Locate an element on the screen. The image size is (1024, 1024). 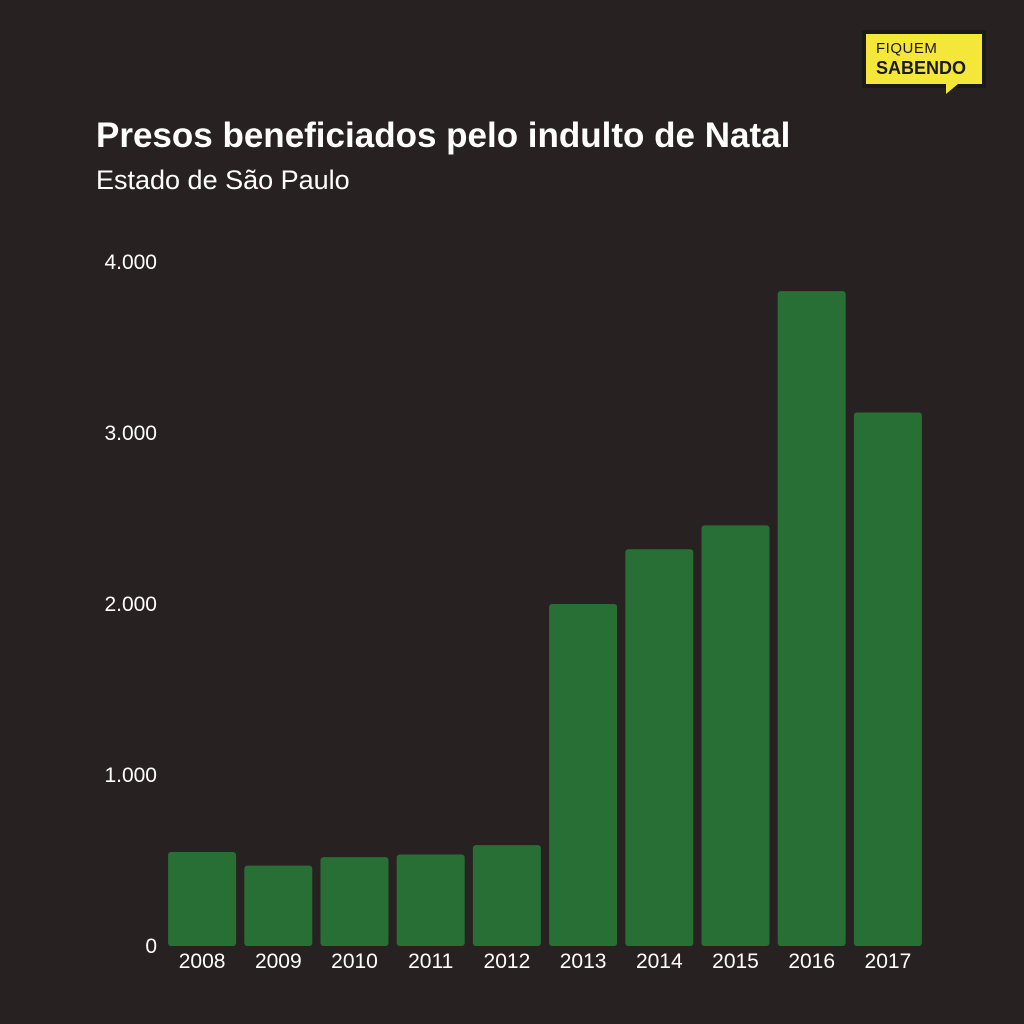
x-tick-label: 2012 is located at coordinates (507, 961).